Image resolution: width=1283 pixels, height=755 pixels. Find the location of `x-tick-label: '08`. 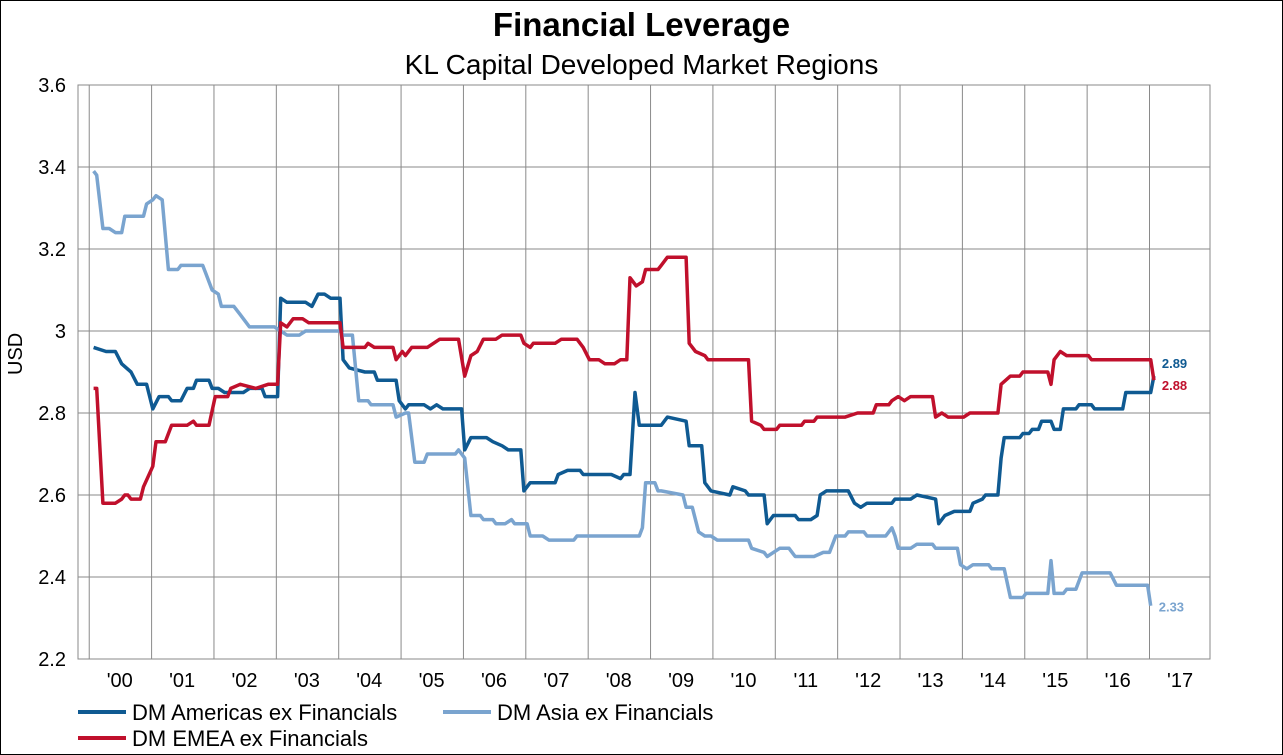

x-tick-label: '08 is located at coordinates (619, 681).